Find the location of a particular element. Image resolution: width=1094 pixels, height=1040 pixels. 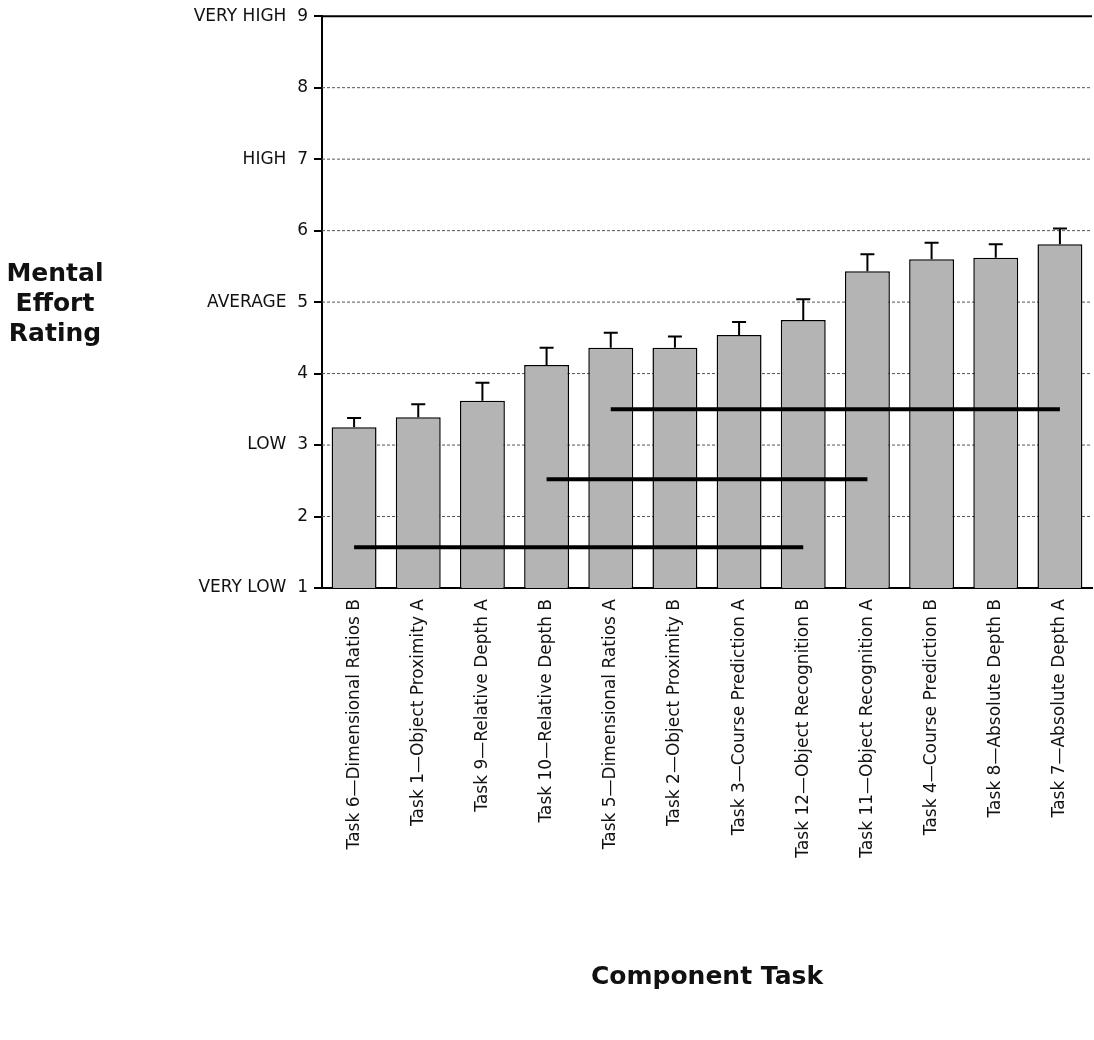

x-tick-label: Task 7—Absolute Depth A is located at coordinates (1058, 708).